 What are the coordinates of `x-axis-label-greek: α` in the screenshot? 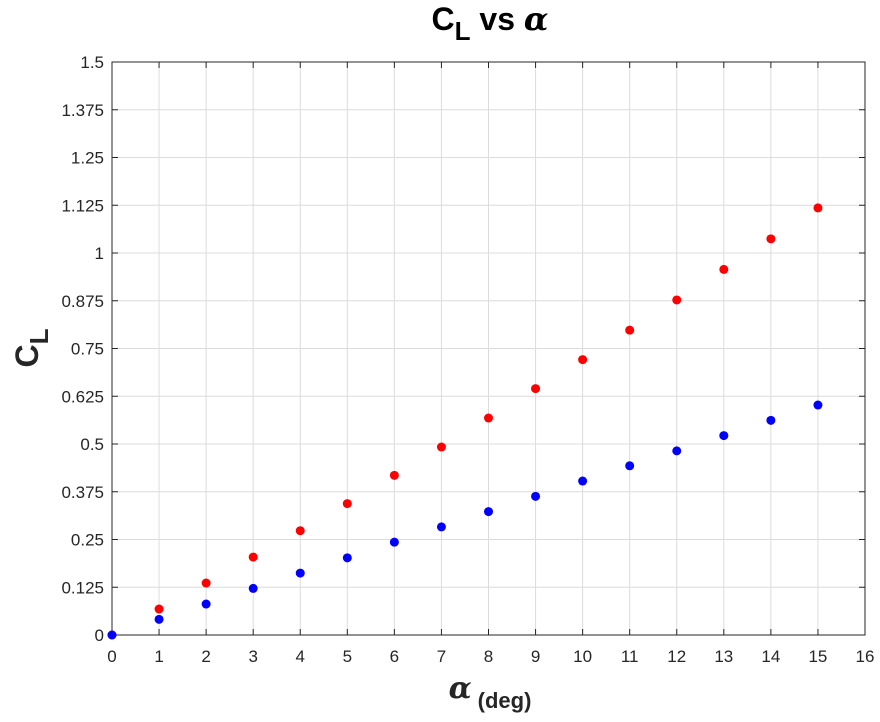 It's located at (460, 688).